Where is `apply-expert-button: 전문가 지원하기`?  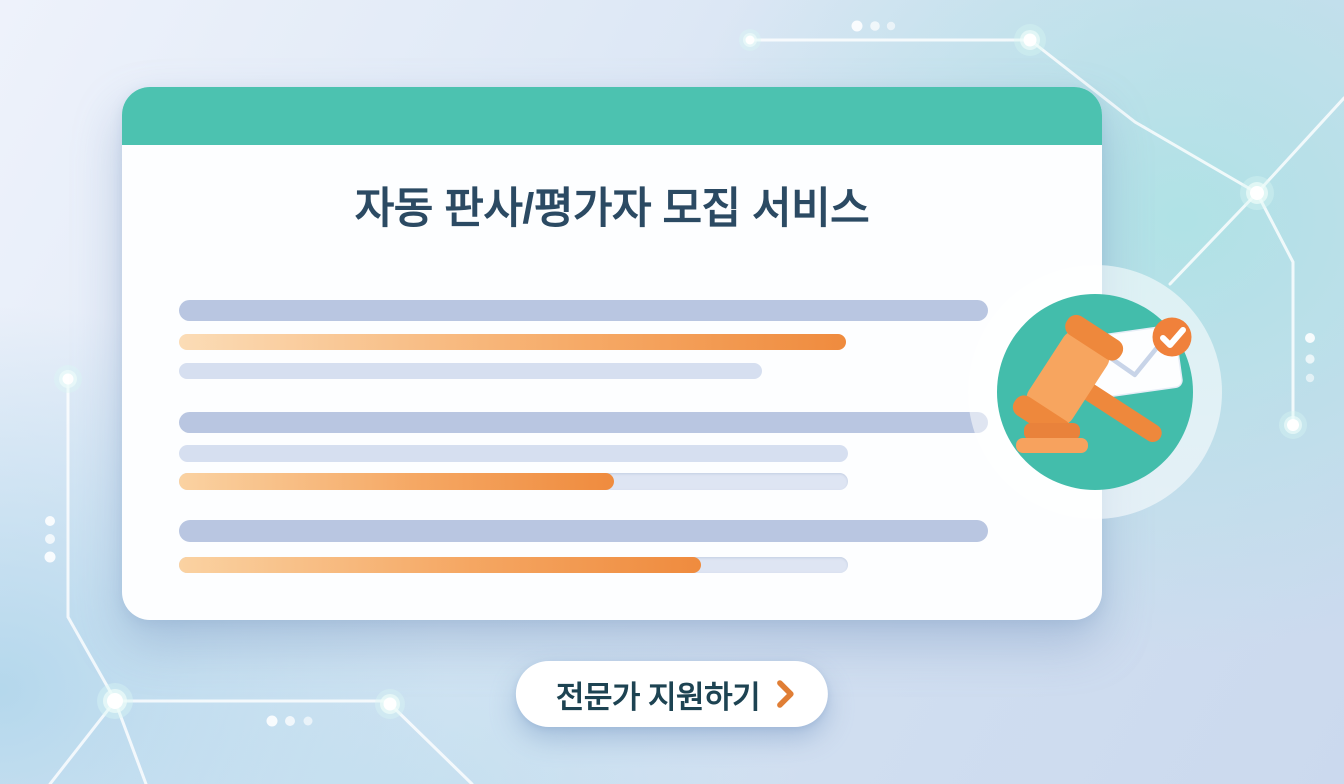
apply-expert-button: 전문가 지원하기 is located at coordinates (672, 694).